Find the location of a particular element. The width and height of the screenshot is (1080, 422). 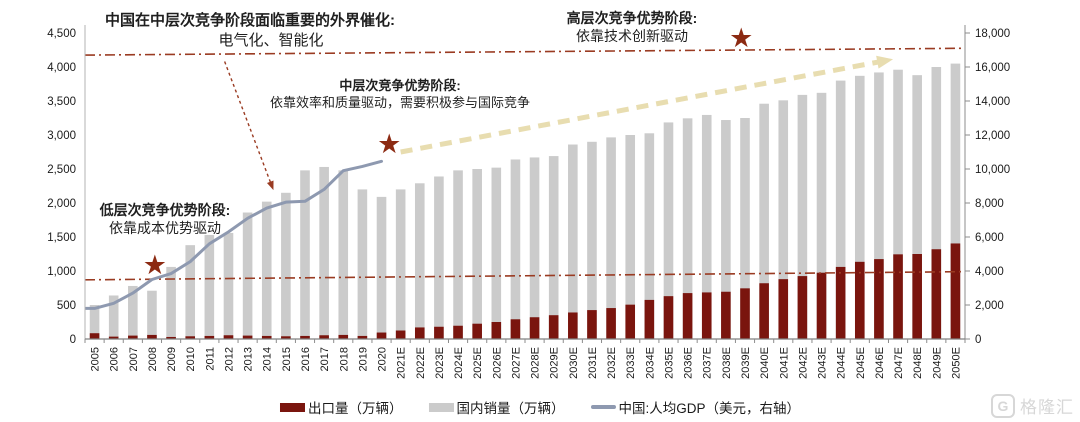

right-axis-tick-label: 14,000 is located at coordinates (992, 102).